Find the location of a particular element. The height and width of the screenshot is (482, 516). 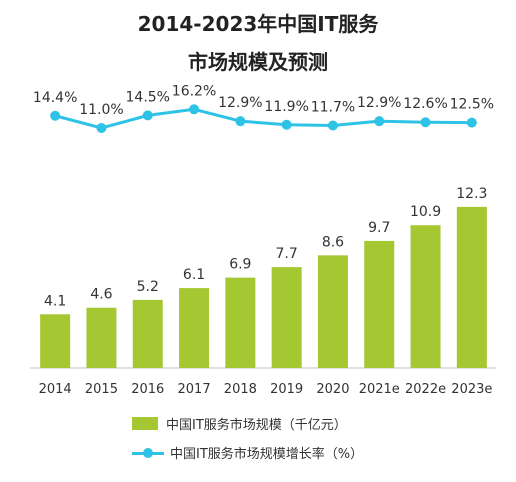

bar-2021e is located at coordinates (379, 304).